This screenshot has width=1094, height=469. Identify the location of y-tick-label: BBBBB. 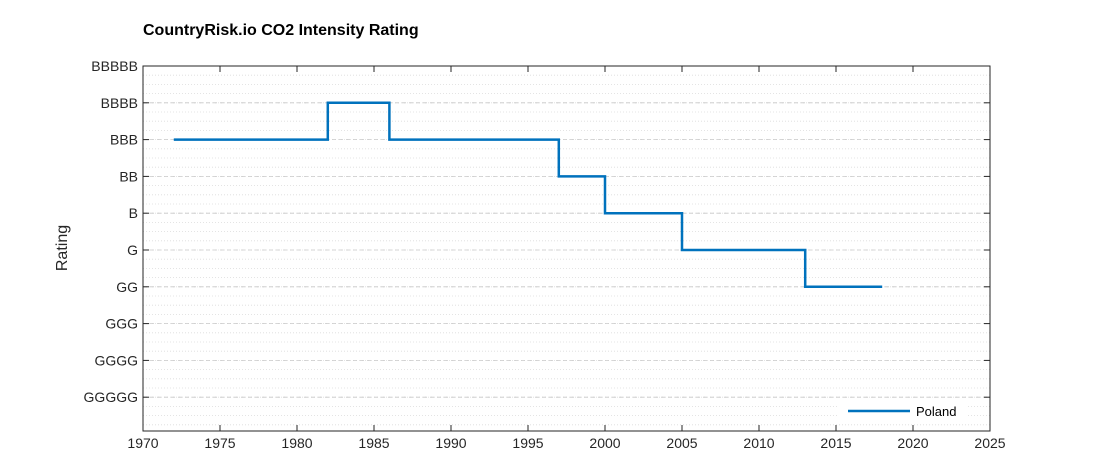
(114, 66).